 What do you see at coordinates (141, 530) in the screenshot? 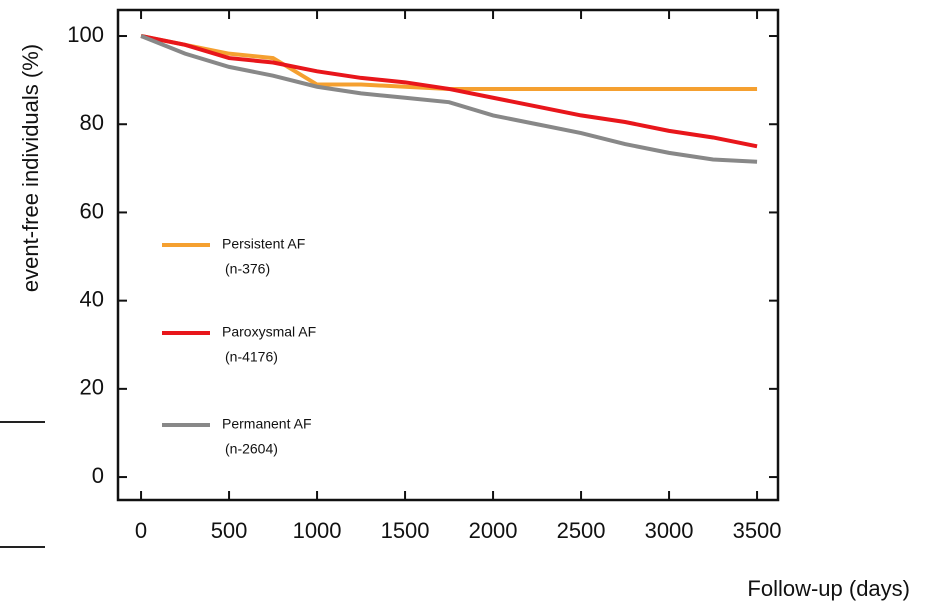
I see `x-tick-label: 0` at bounding box center [141, 530].